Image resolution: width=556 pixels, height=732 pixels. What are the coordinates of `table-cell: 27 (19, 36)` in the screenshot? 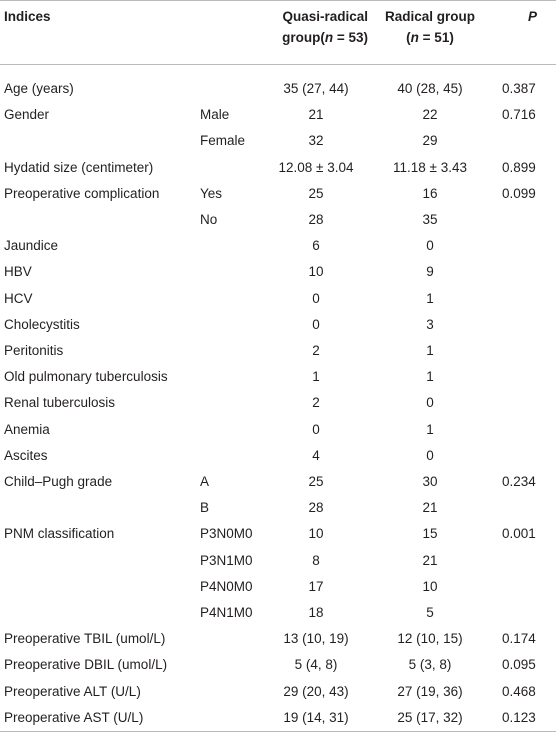 It's located at (430, 691).